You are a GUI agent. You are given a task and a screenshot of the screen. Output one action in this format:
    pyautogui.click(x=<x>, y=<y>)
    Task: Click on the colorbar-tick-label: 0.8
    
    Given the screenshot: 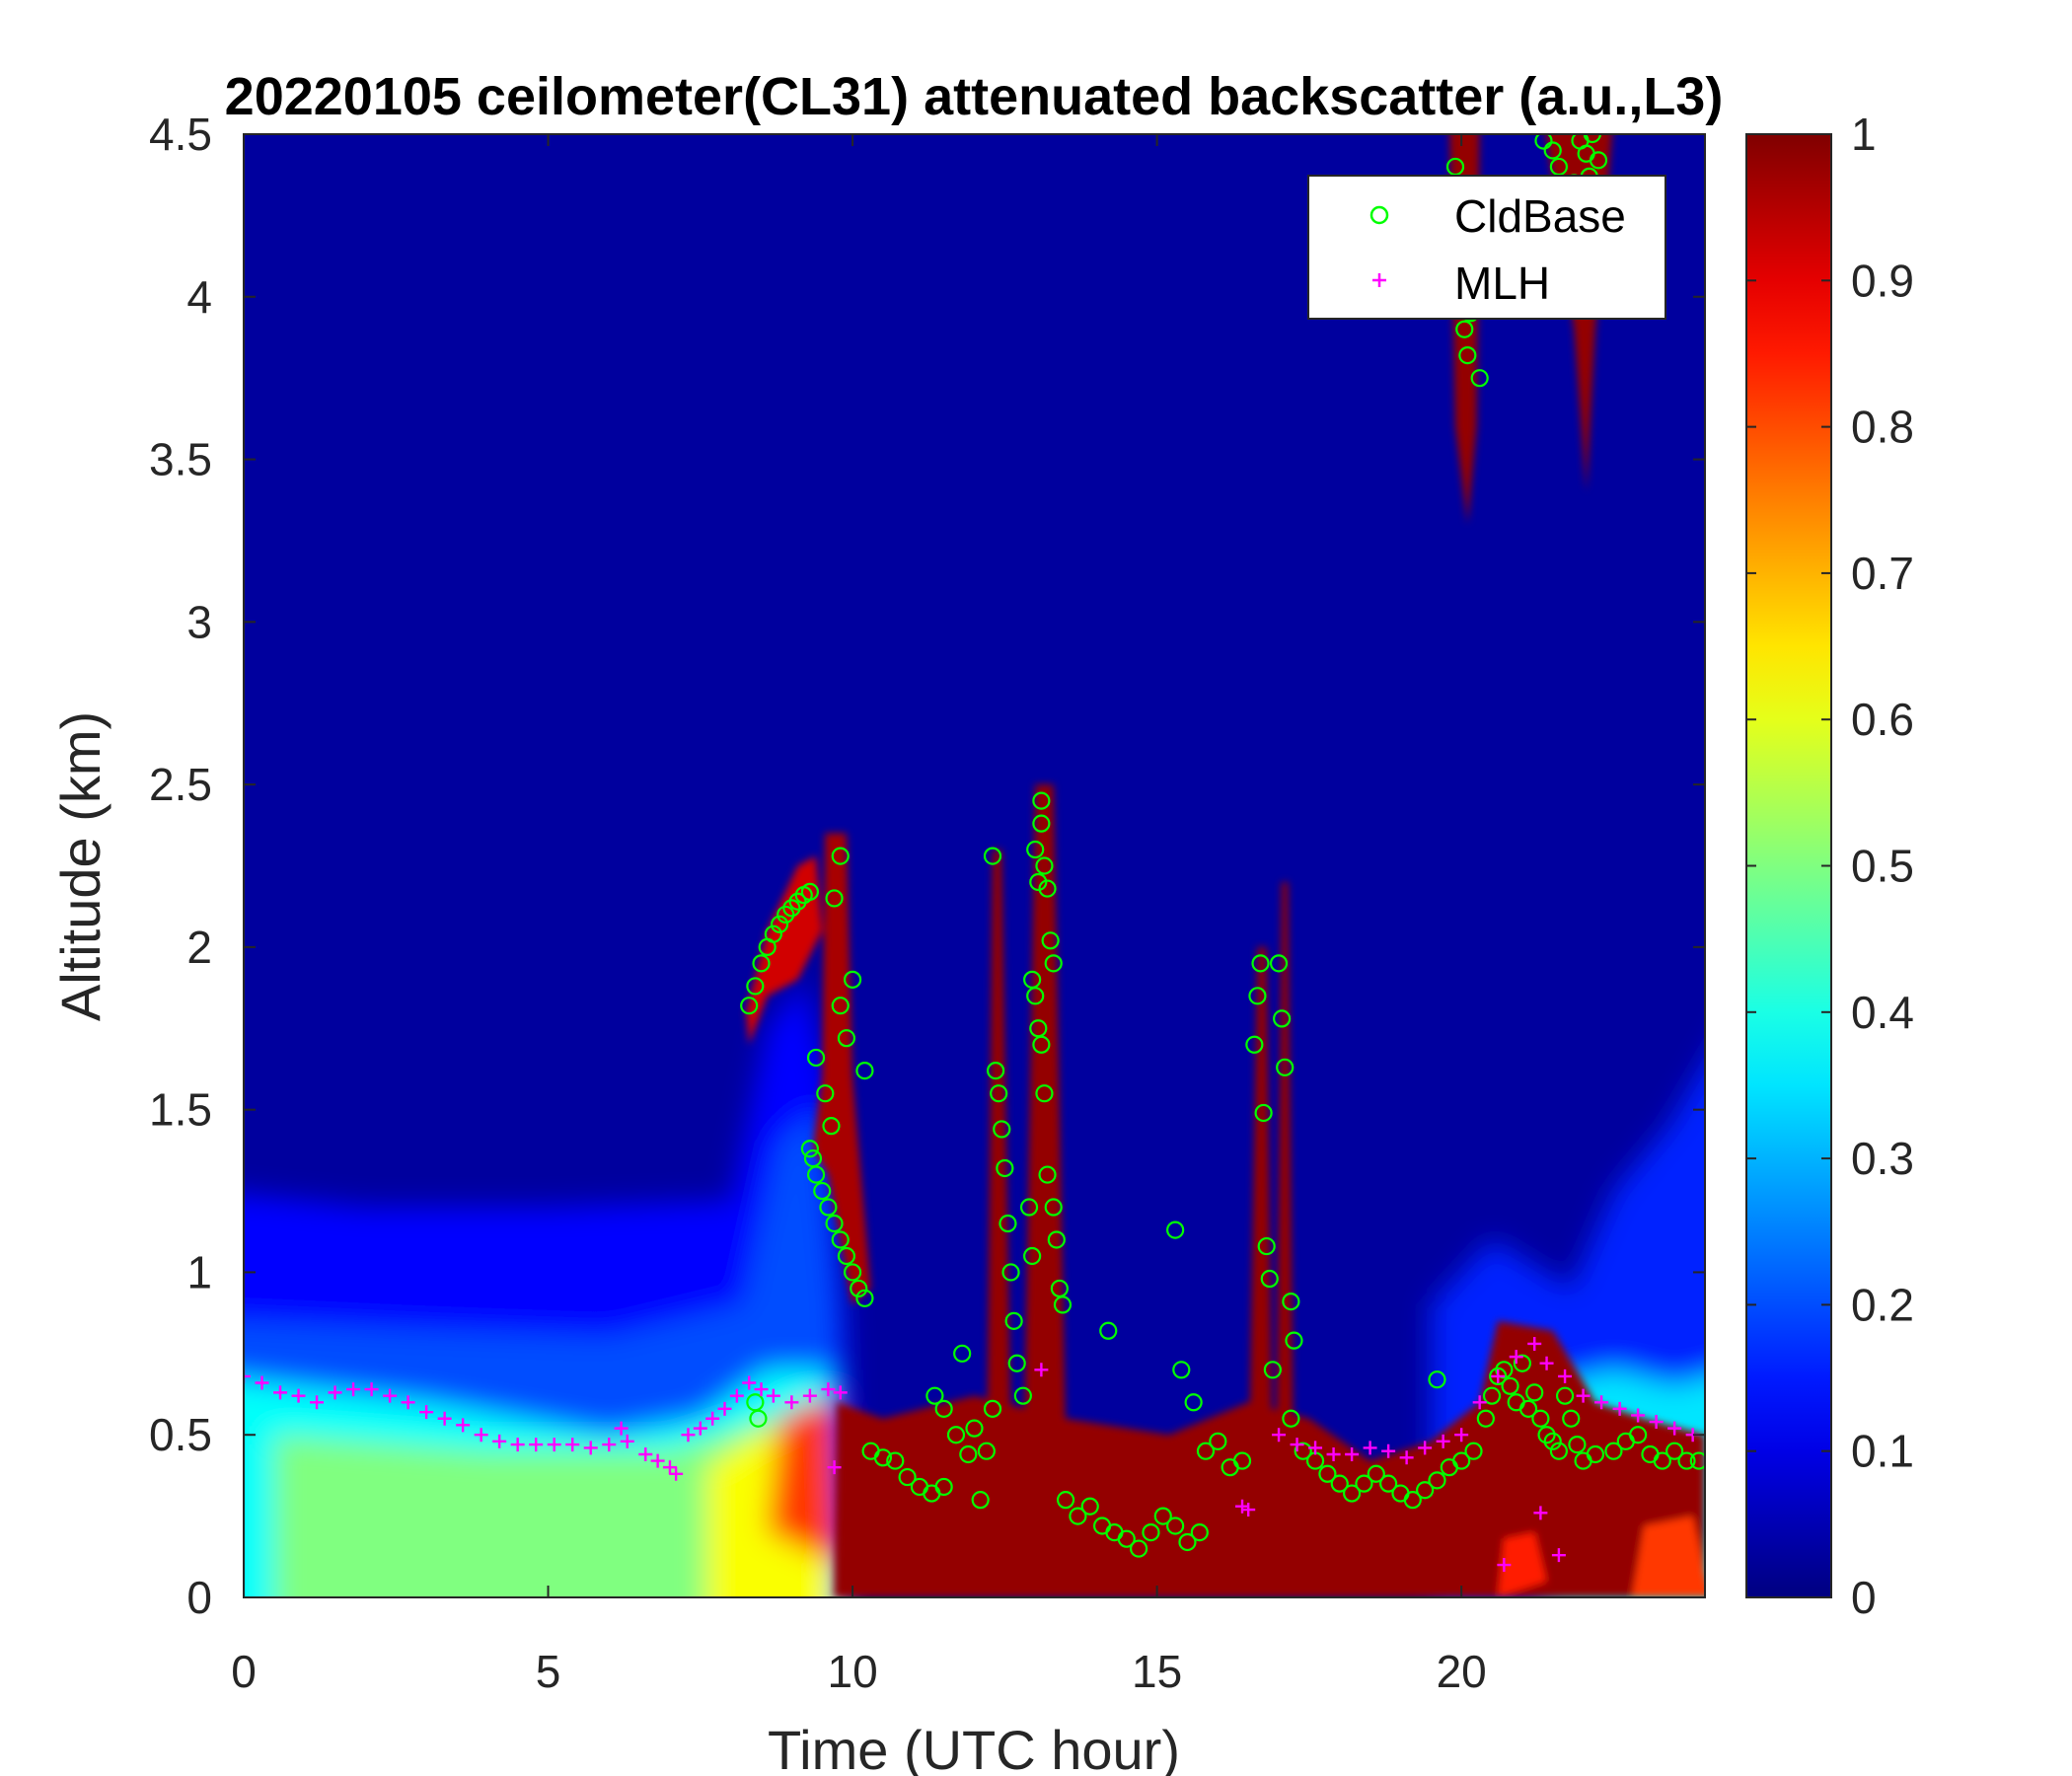 What is the action you would take?
    pyautogui.click(x=1883, y=428)
    